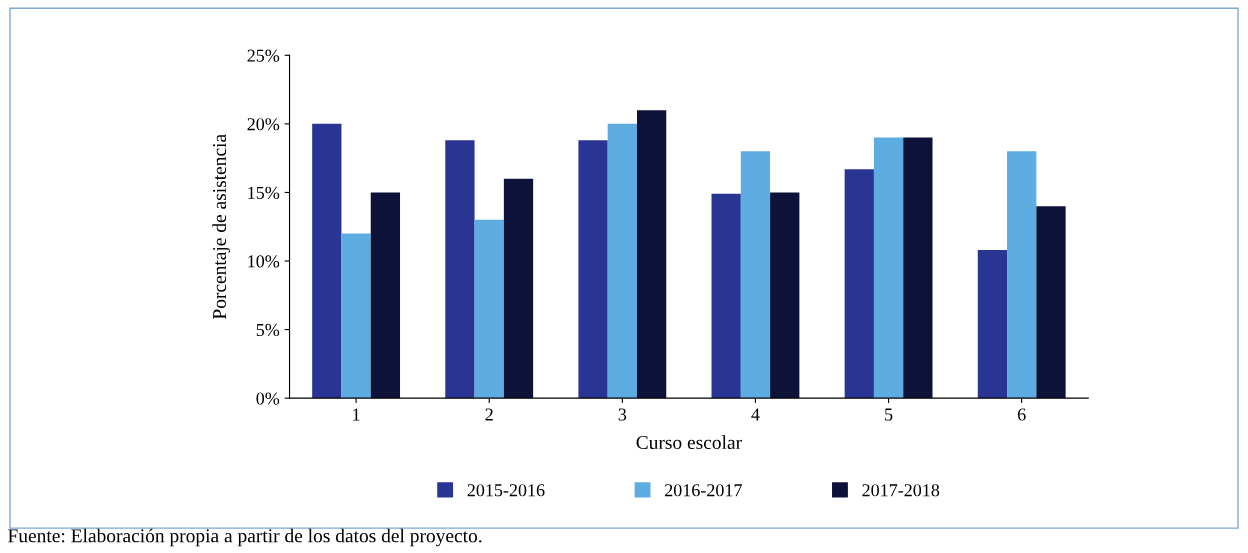 Image resolution: width=1248 pixels, height=553 pixels. I want to click on legend-label: 2015-2016, so click(506, 490).